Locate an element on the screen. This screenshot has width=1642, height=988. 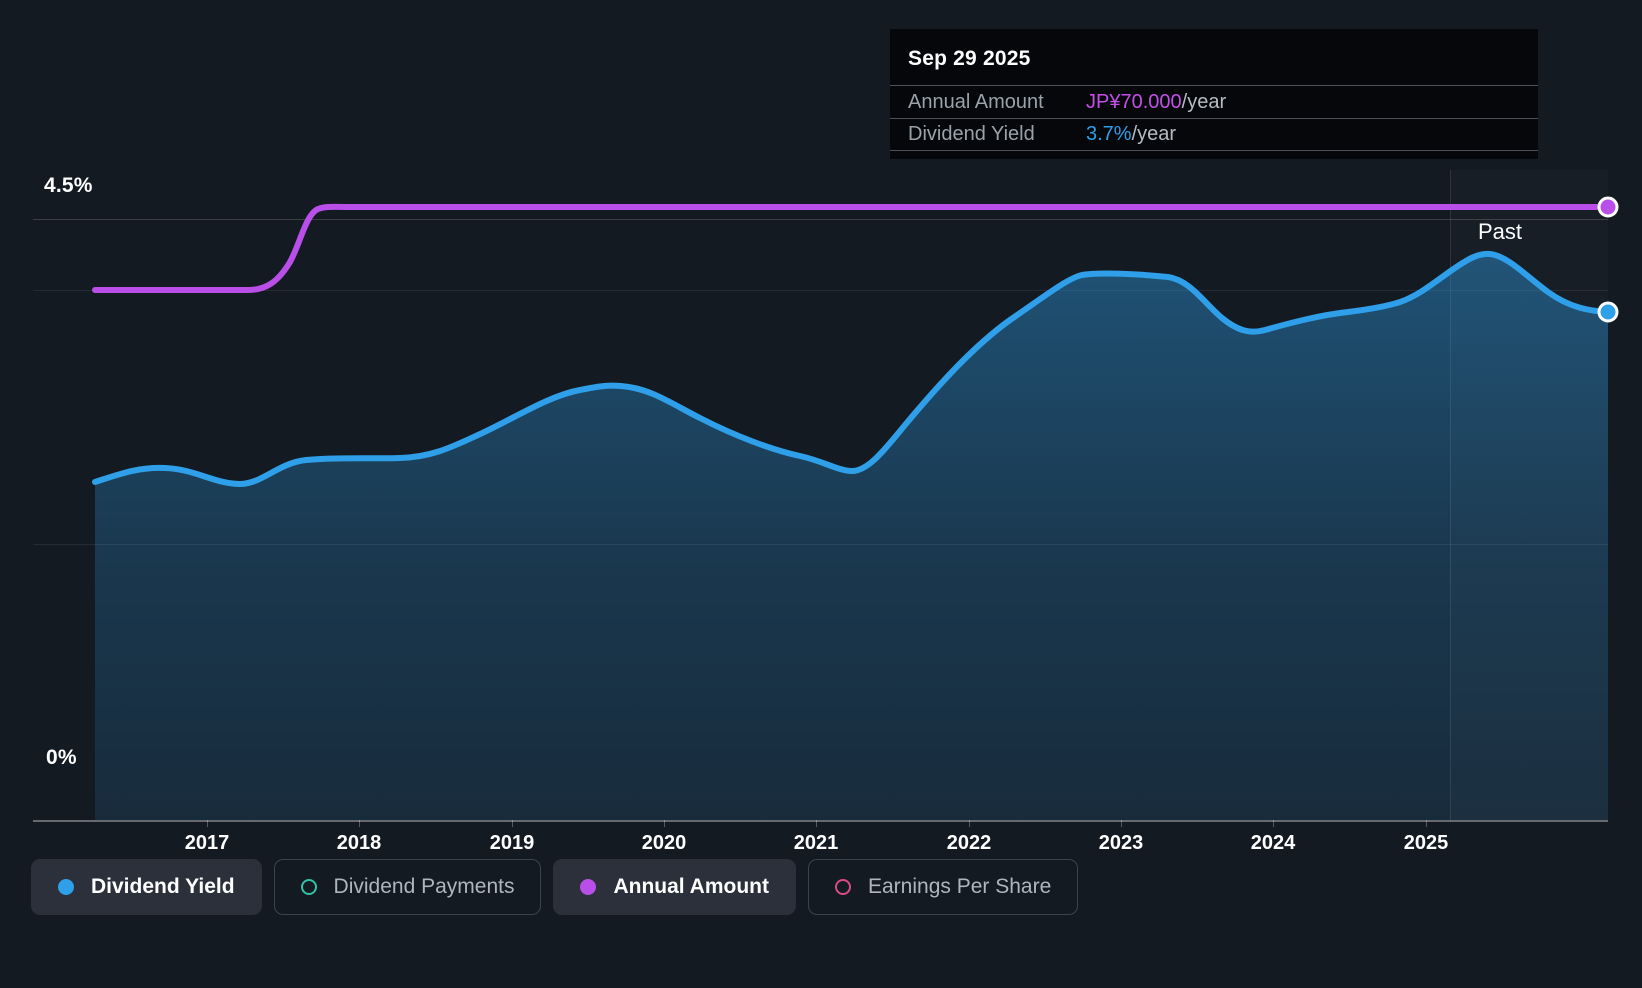
tooltip-amount-unit: /year is located at coordinates (1204, 101).